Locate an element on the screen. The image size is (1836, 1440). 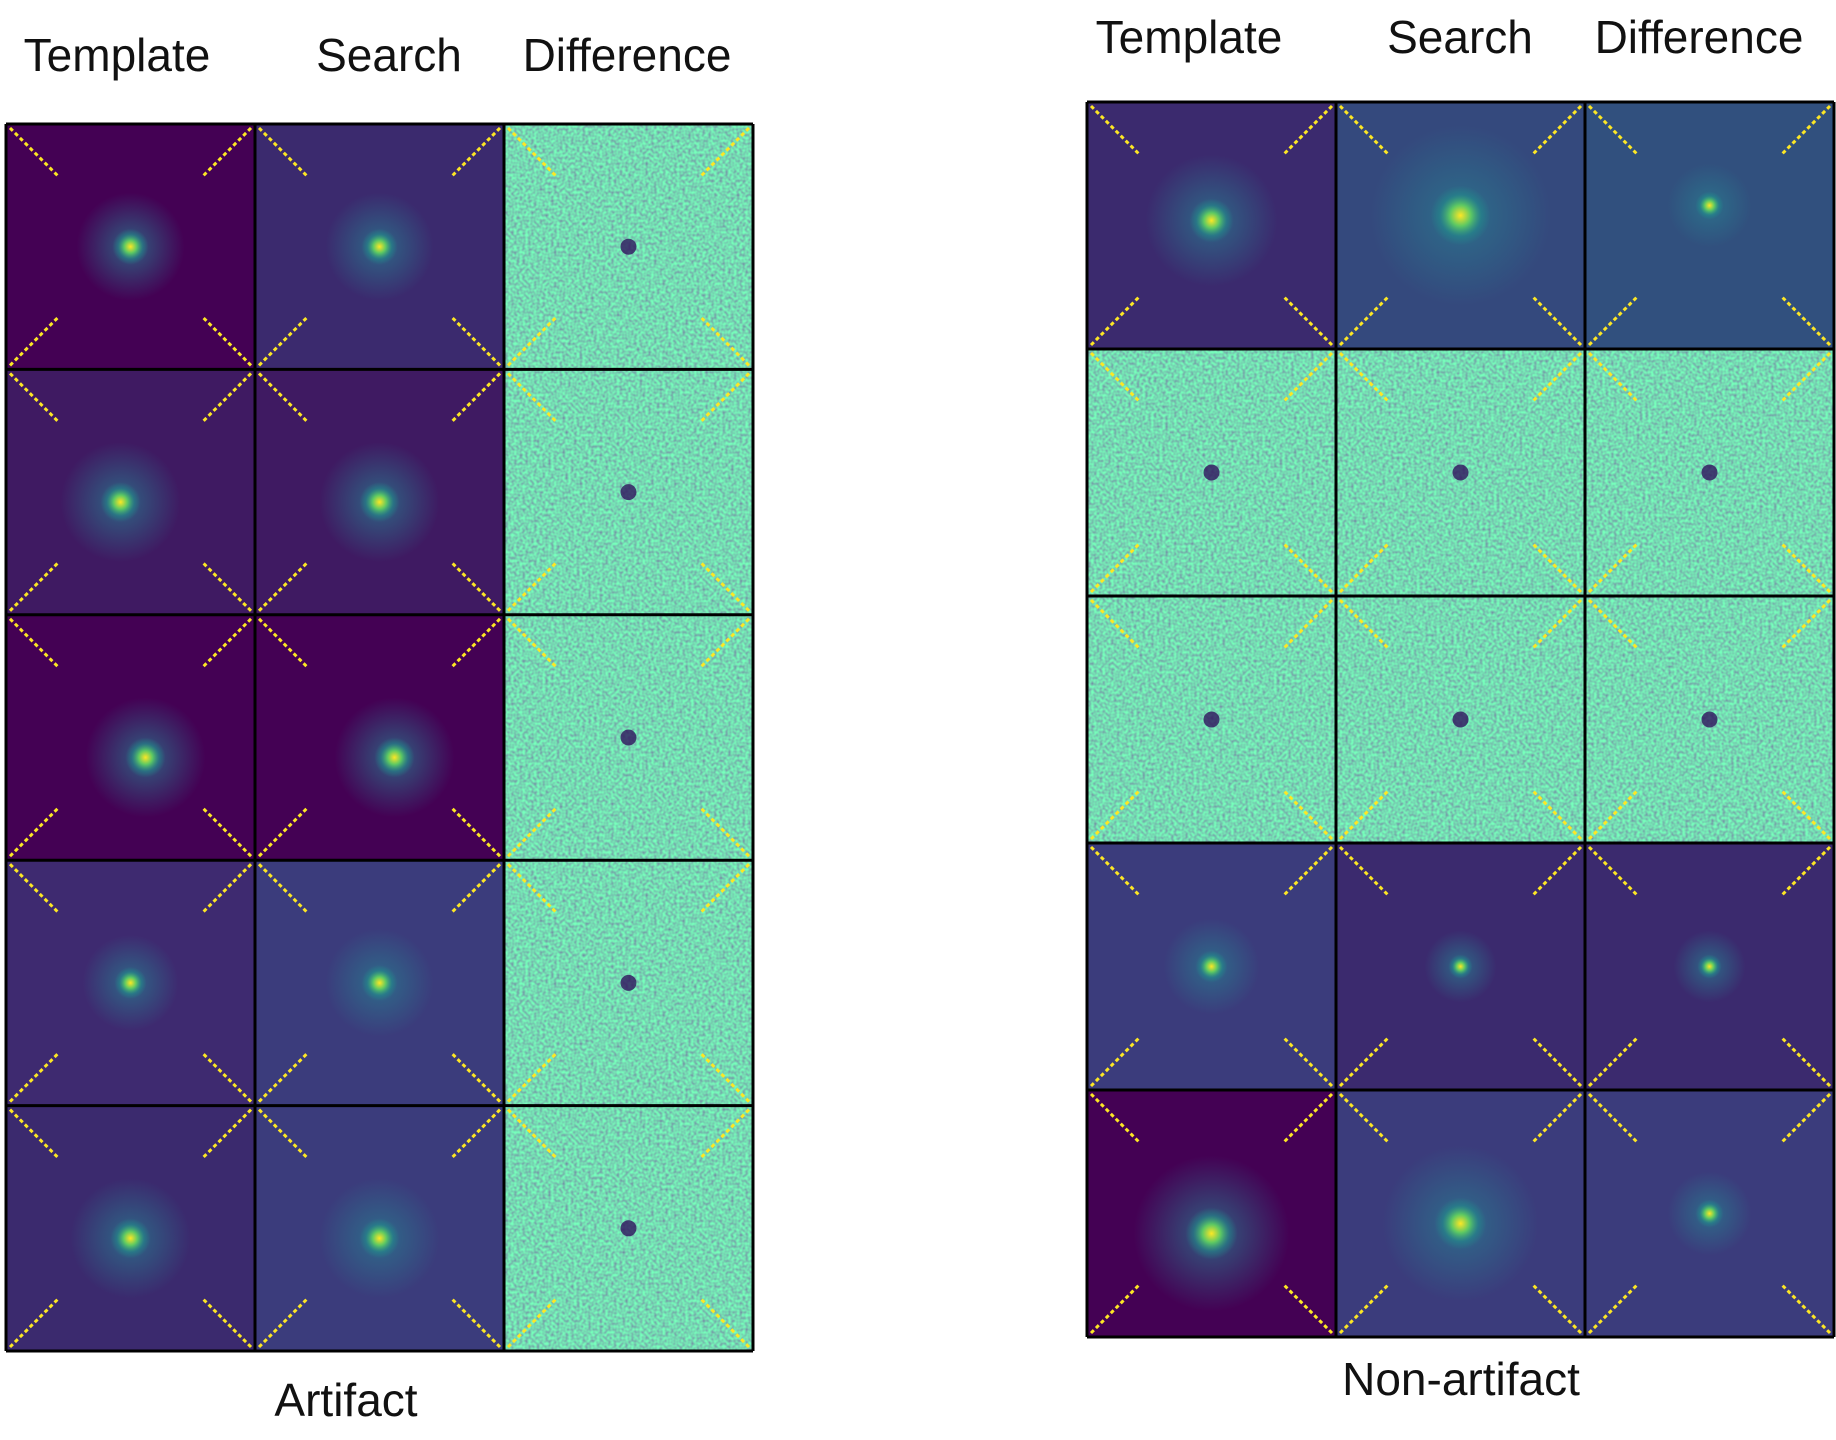
column-header: Search is located at coordinates (1460, 37).